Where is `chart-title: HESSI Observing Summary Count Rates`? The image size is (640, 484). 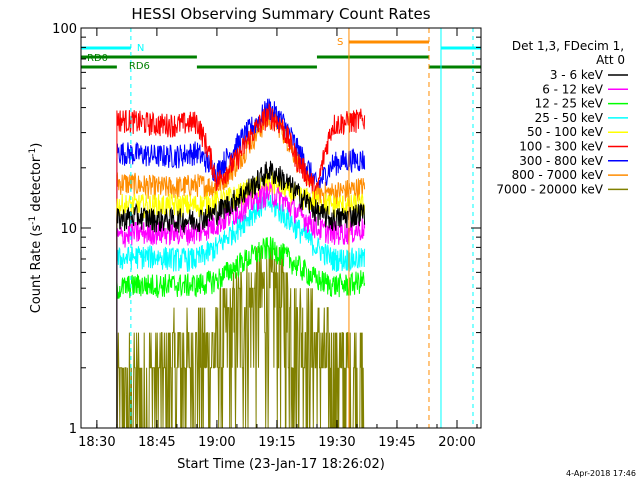
chart-title: HESSI Observing Summary Count Rates is located at coordinates (280, 14).